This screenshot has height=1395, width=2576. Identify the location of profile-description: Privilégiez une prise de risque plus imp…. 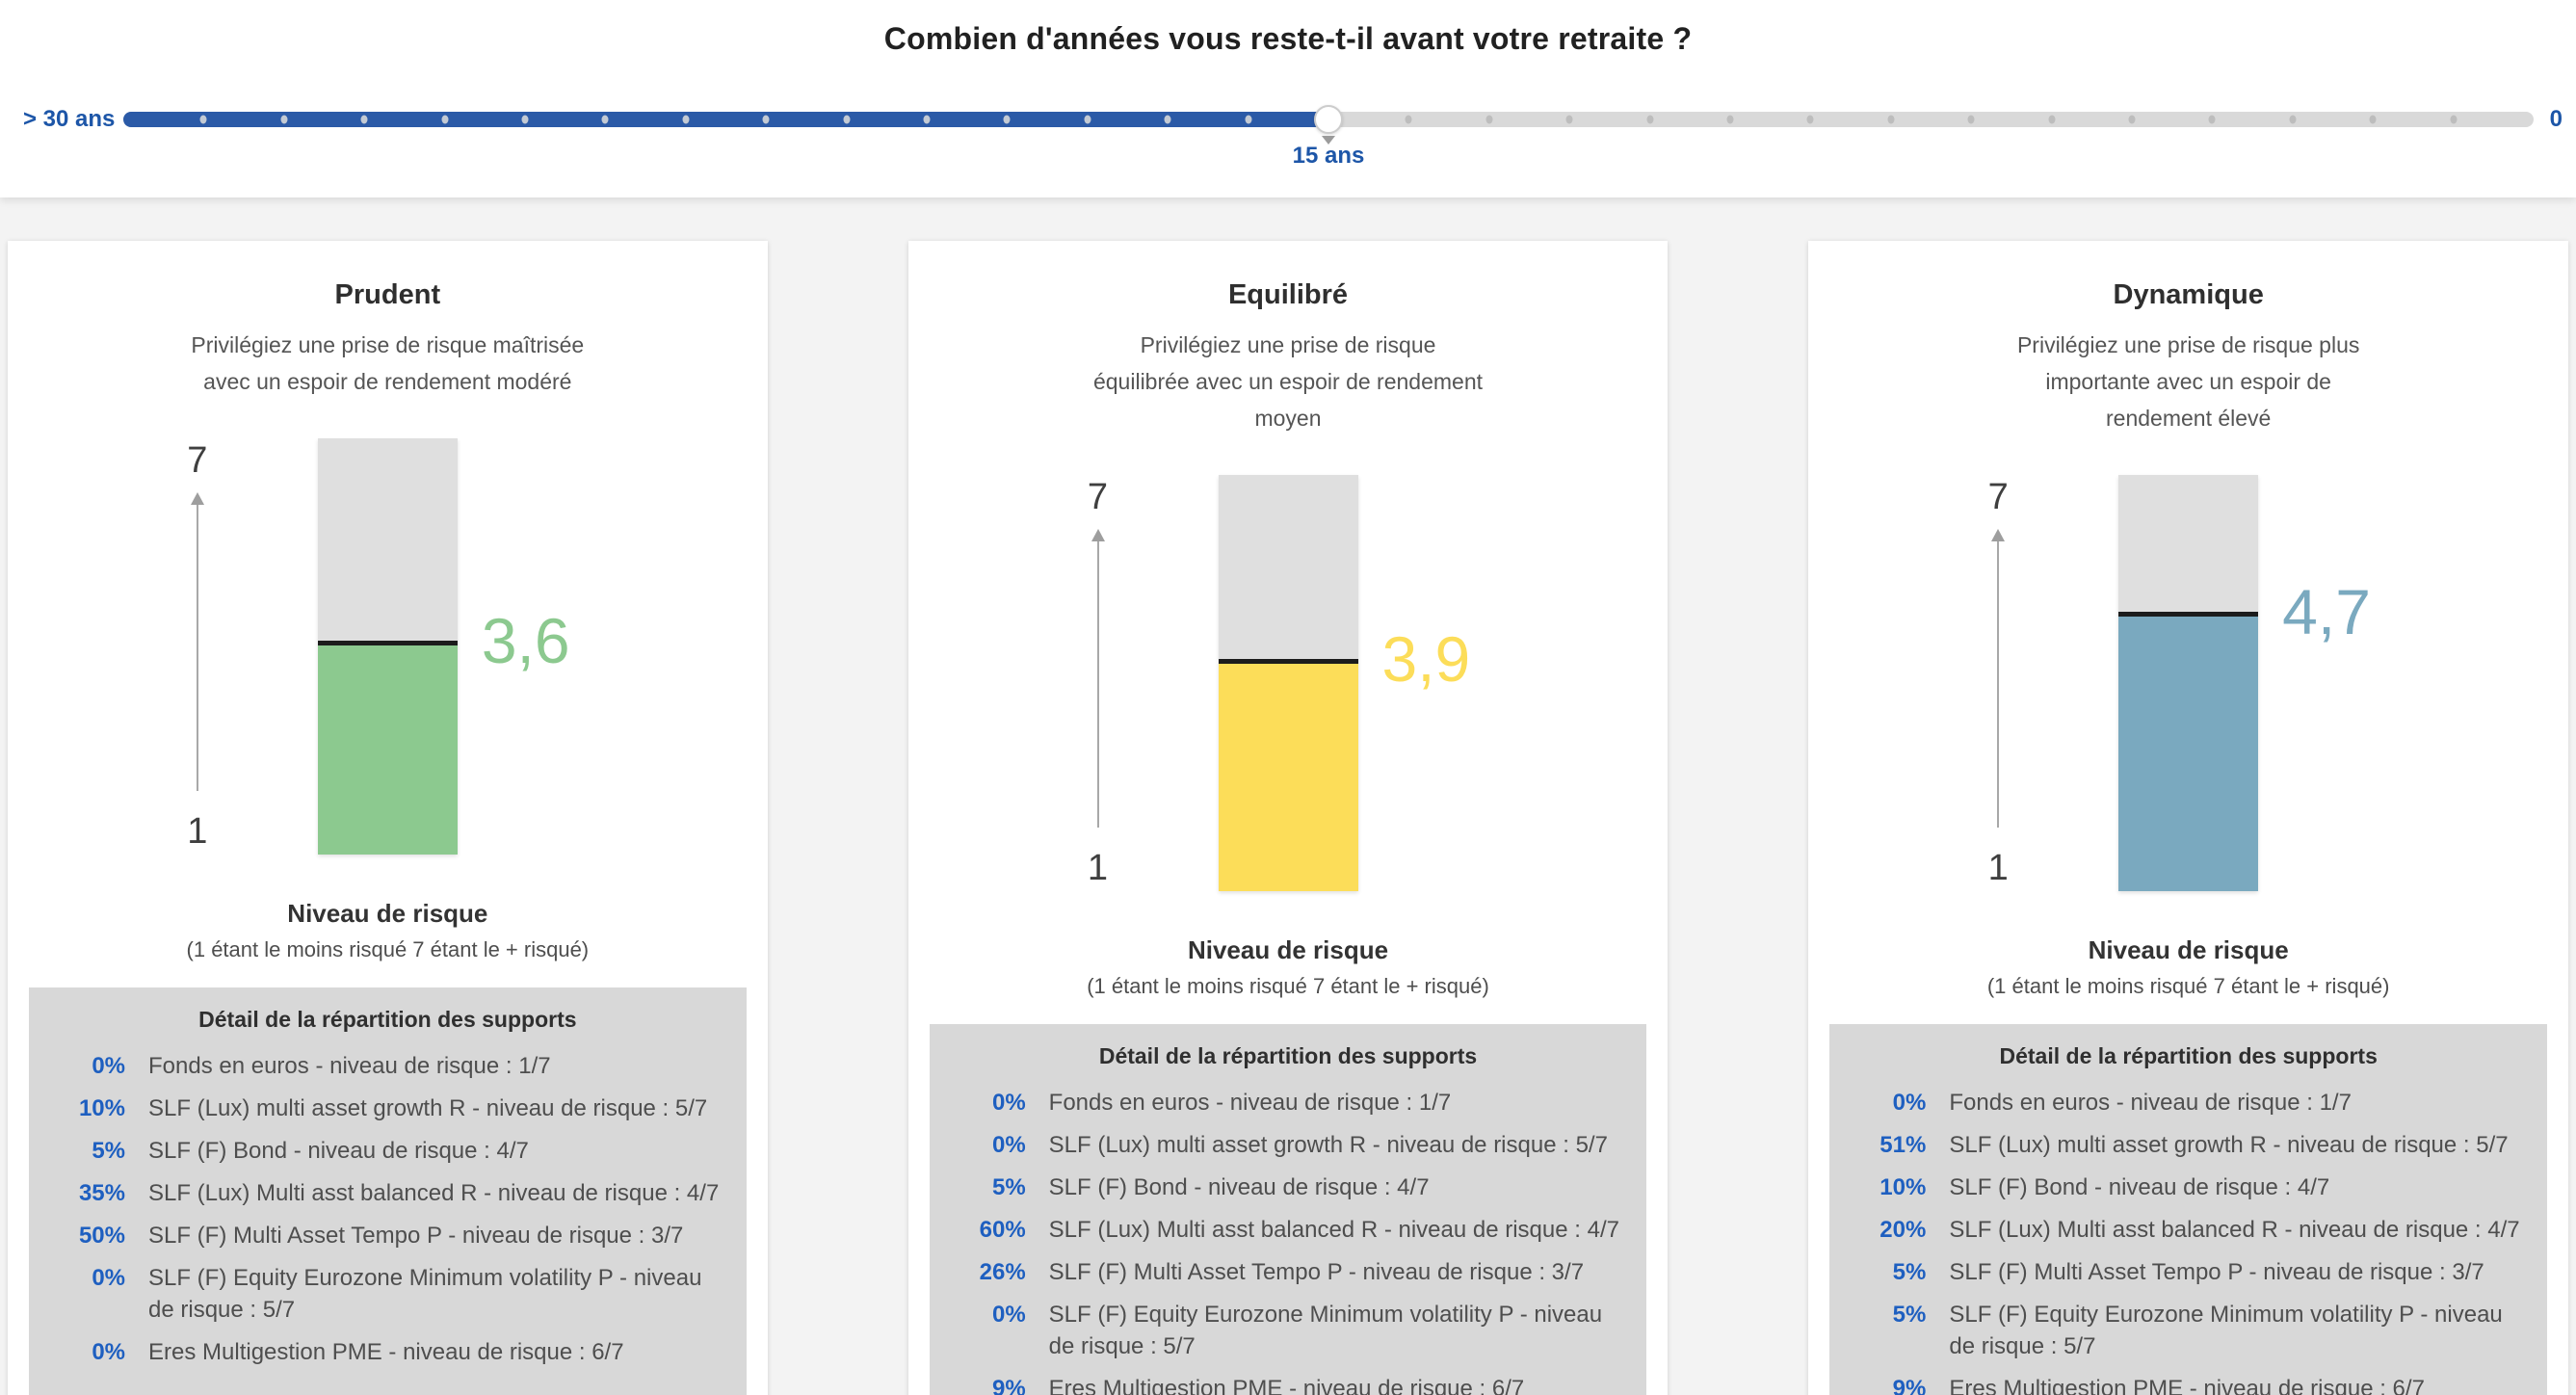
(2188, 381).